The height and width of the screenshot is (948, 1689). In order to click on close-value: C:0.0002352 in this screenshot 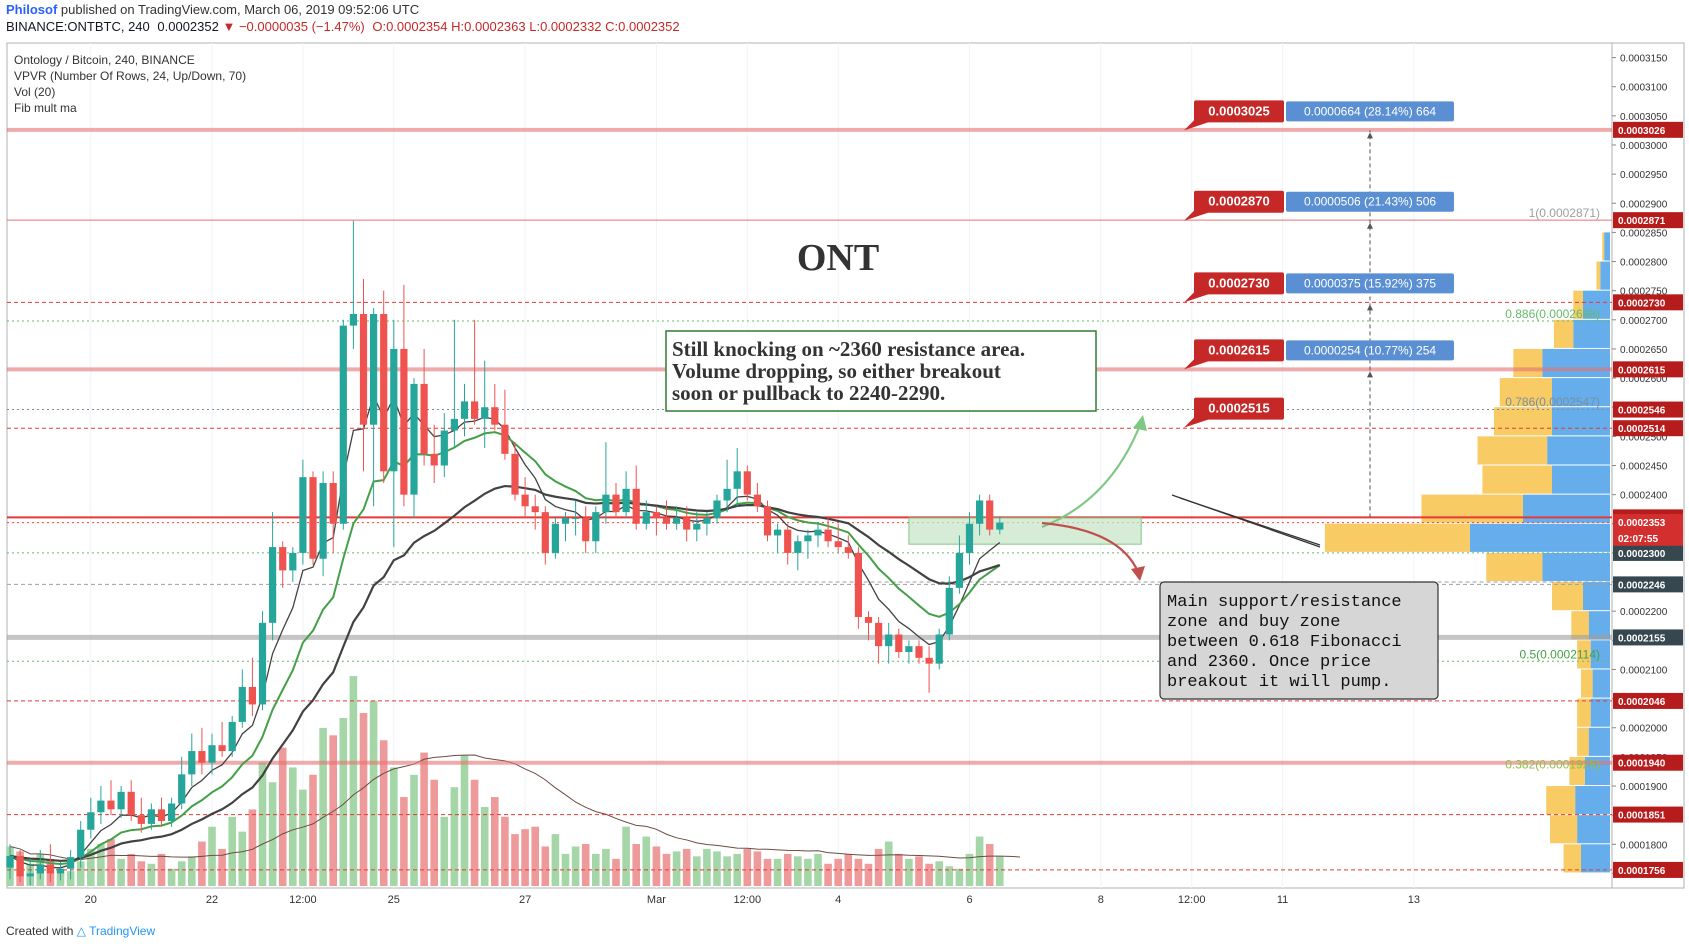, I will do `click(642, 26)`.